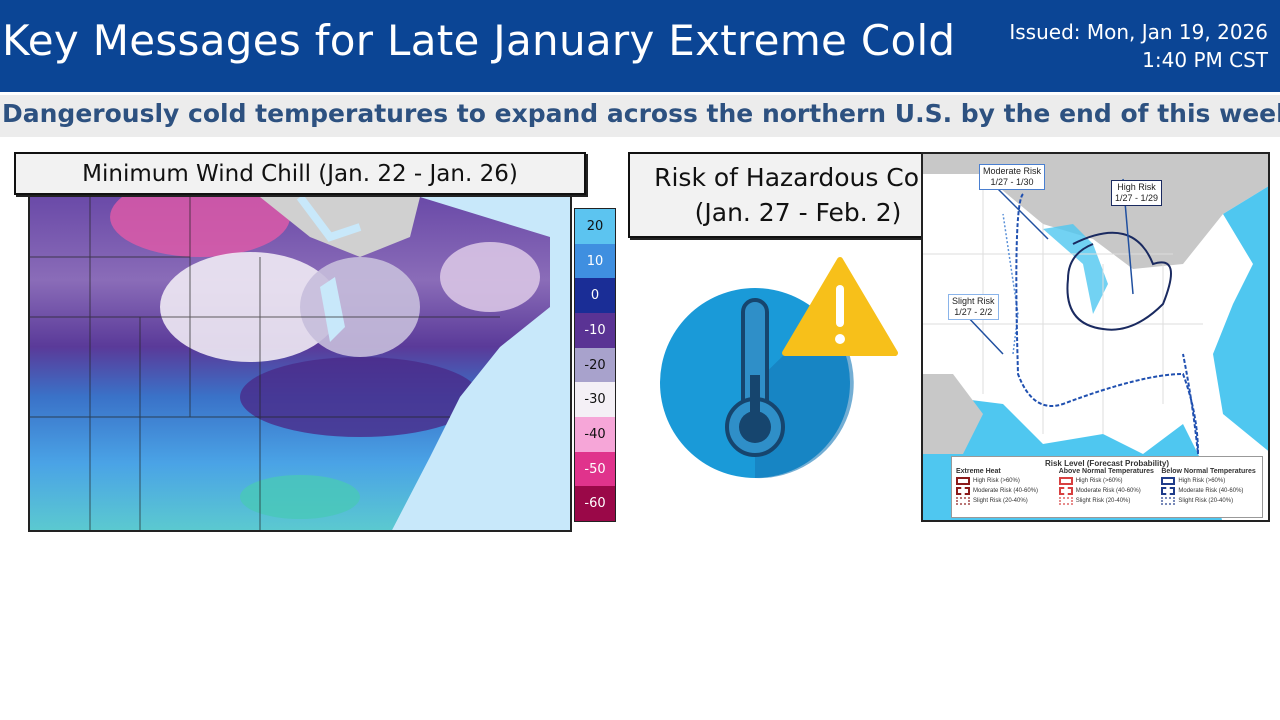 This screenshot has width=1280, height=720. I want to click on hazard-title-line1: Risk of Hazardous Cold, so click(798, 177).